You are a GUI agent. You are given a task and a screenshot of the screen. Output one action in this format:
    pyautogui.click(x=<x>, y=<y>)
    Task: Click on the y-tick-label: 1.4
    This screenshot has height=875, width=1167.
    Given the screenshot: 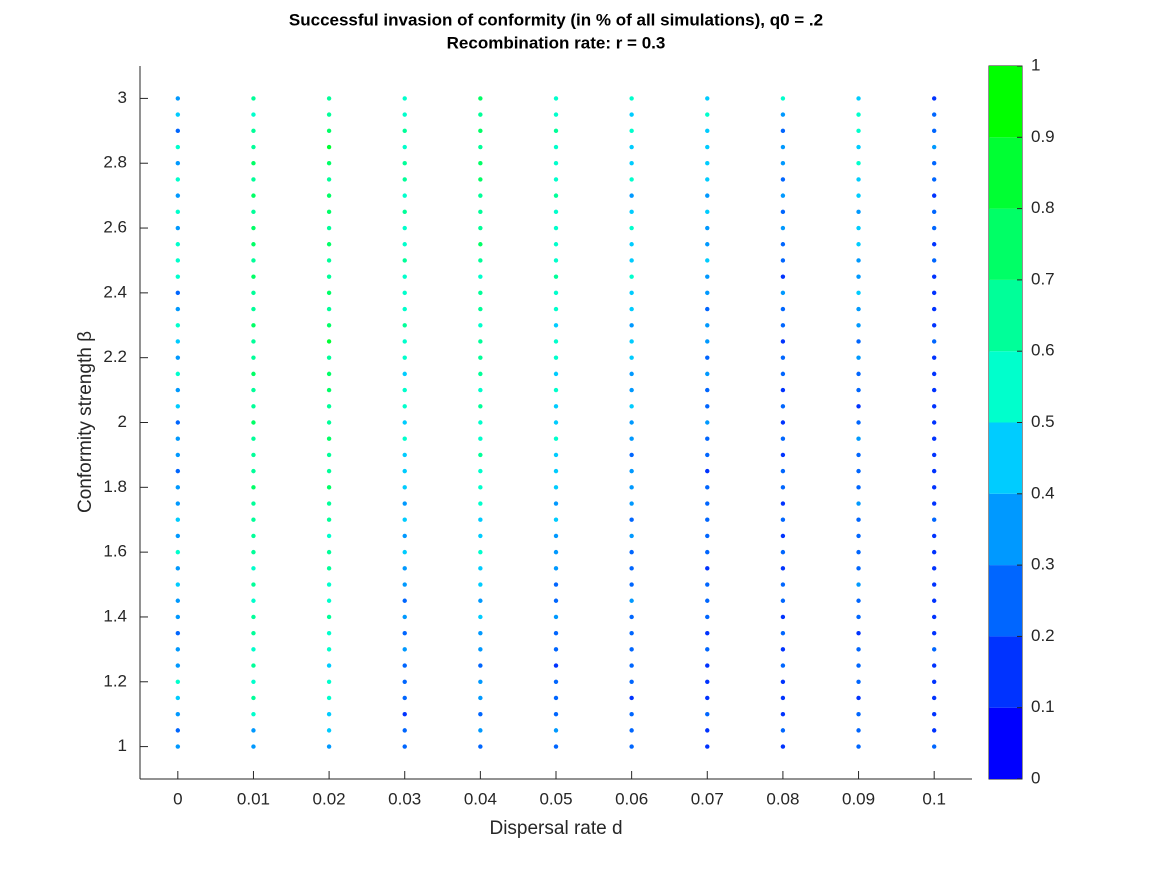 What is the action you would take?
    pyautogui.click(x=115, y=615)
    